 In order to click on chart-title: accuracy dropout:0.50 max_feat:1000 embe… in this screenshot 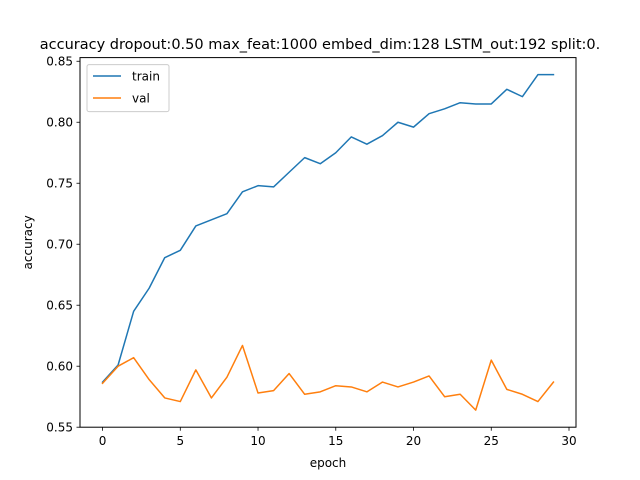, I will do `click(320, 45)`.